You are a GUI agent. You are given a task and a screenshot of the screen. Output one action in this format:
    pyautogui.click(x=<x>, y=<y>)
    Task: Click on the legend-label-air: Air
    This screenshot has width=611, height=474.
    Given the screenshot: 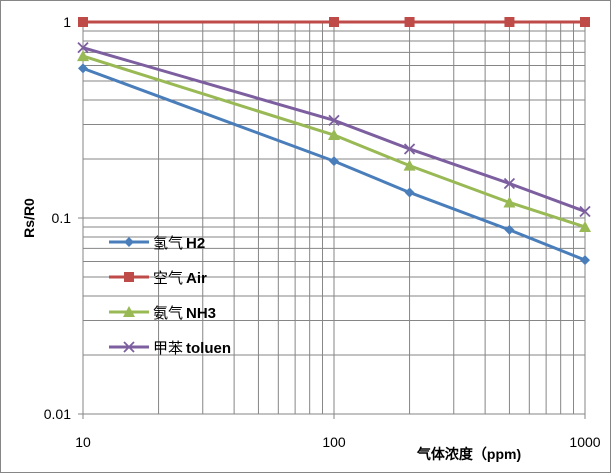 What is the action you would take?
    pyautogui.click(x=196, y=278)
    